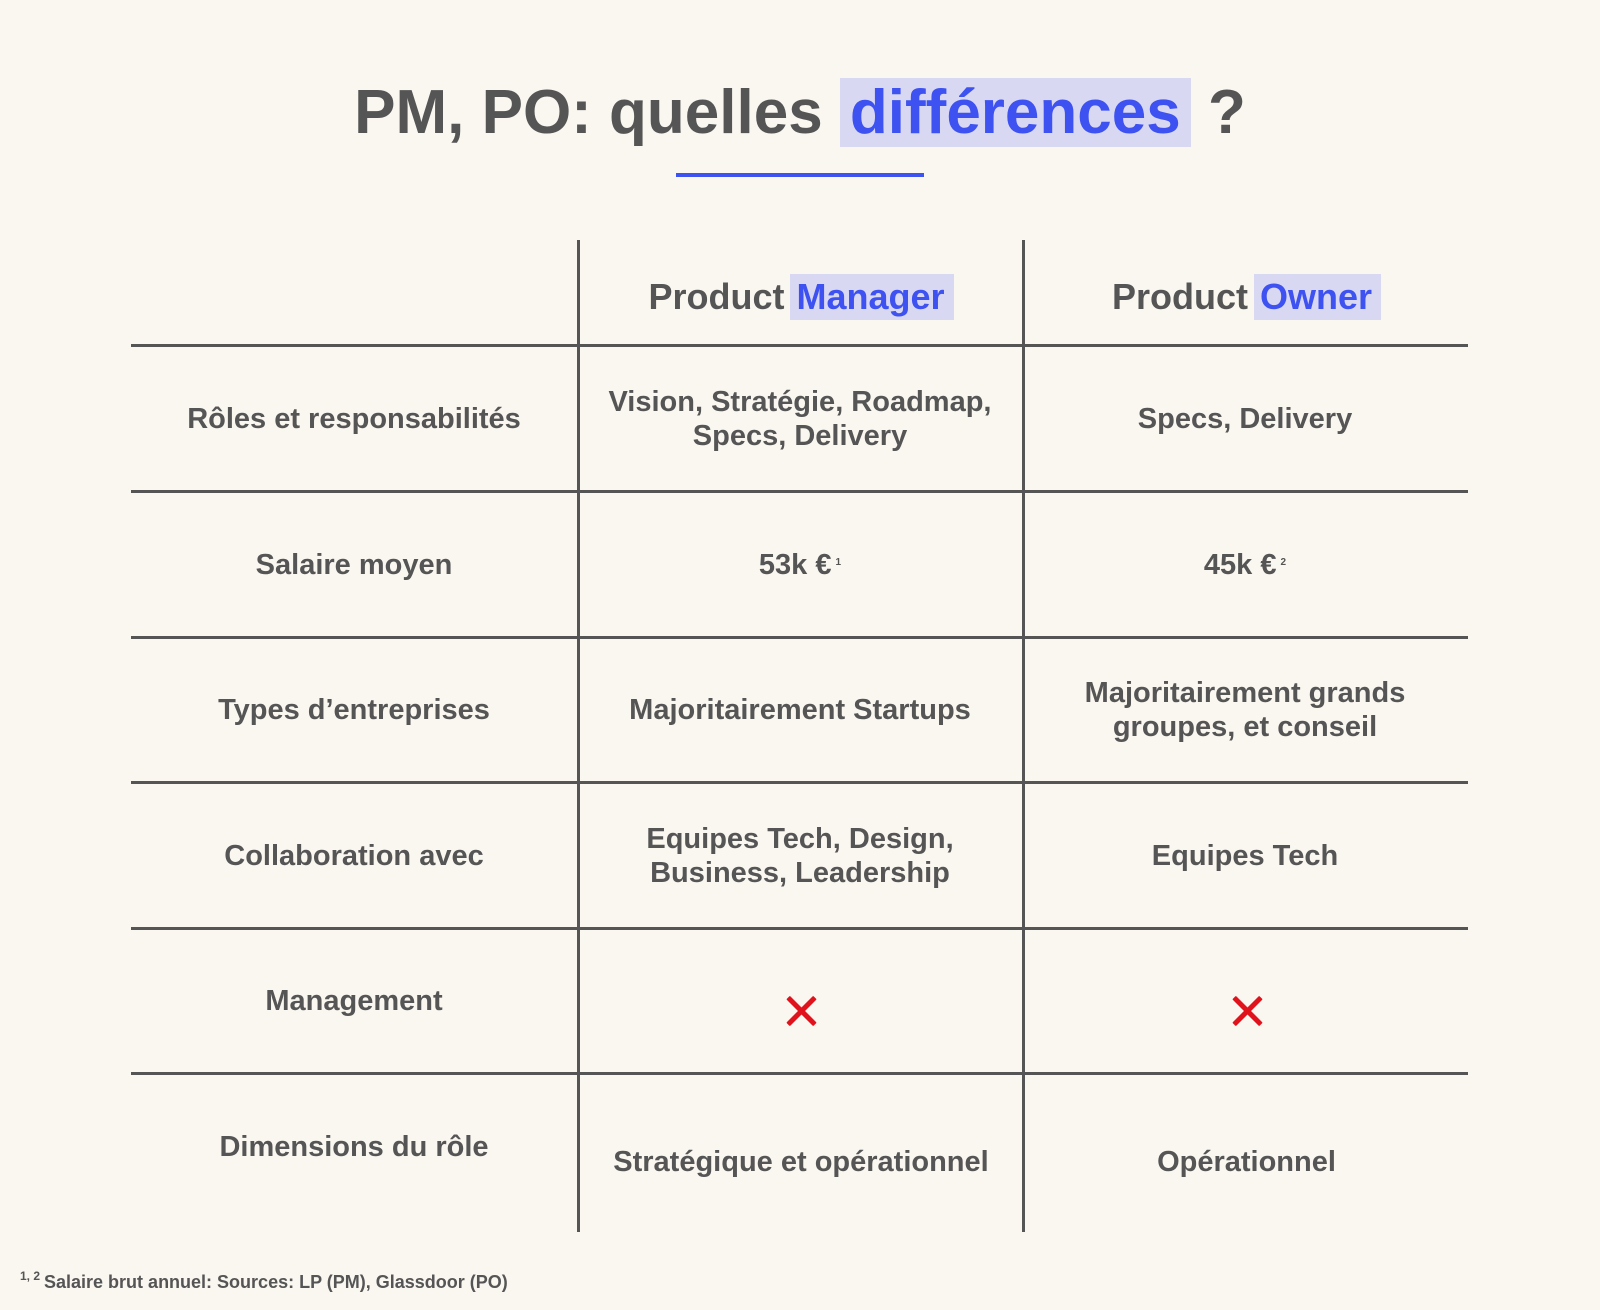 The height and width of the screenshot is (1310, 1600). What do you see at coordinates (1245, 855) in the screenshot?
I see `po-cell: Equipes Tech` at bounding box center [1245, 855].